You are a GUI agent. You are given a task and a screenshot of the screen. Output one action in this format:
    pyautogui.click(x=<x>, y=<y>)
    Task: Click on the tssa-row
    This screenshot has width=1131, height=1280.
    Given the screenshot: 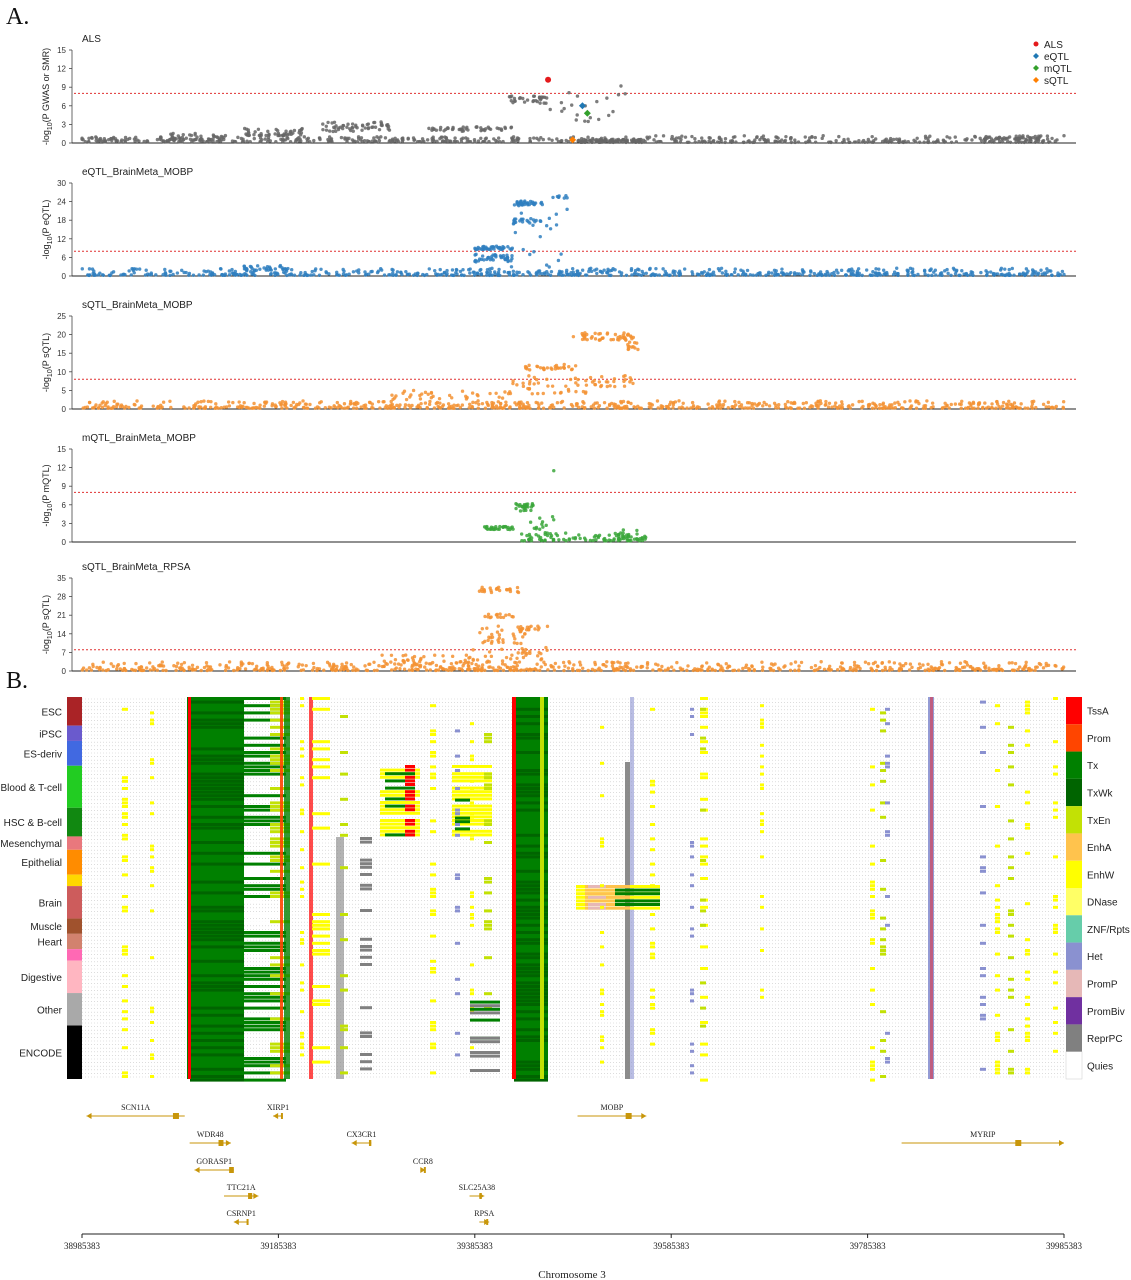 What is the action you would take?
    pyautogui.click(x=410, y=766)
    